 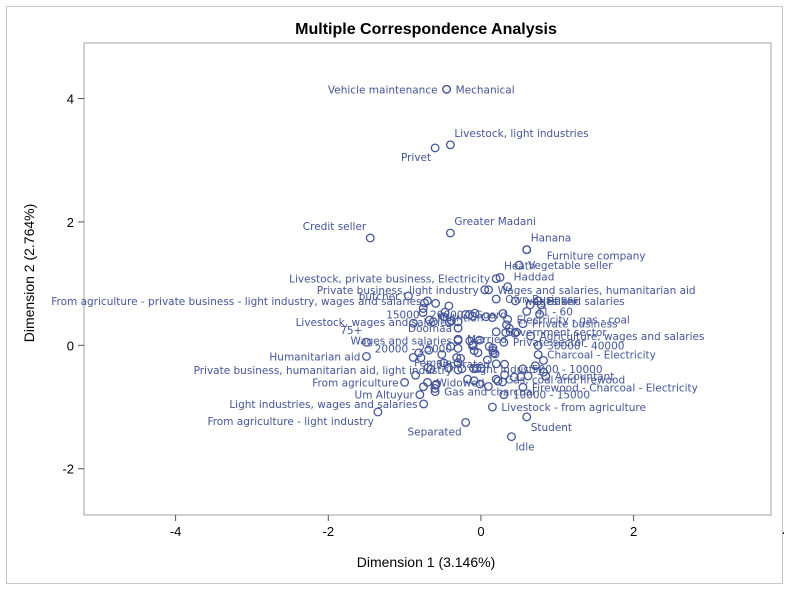 What do you see at coordinates (374, 323) in the screenshot?
I see `point-label: Livestock, wages and salaries` at bounding box center [374, 323].